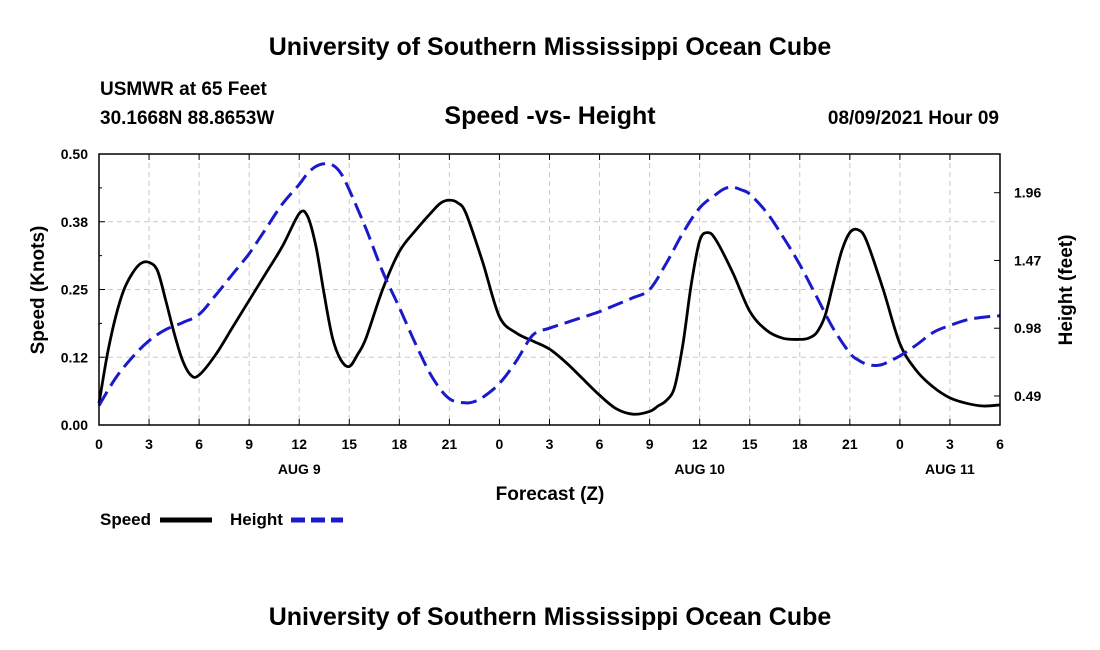 The height and width of the screenshot is (650, 1100). Describe the element at coordinates (1027, 193) in the screenshot. I see `y-right-tick-label: 1.96` at that location.